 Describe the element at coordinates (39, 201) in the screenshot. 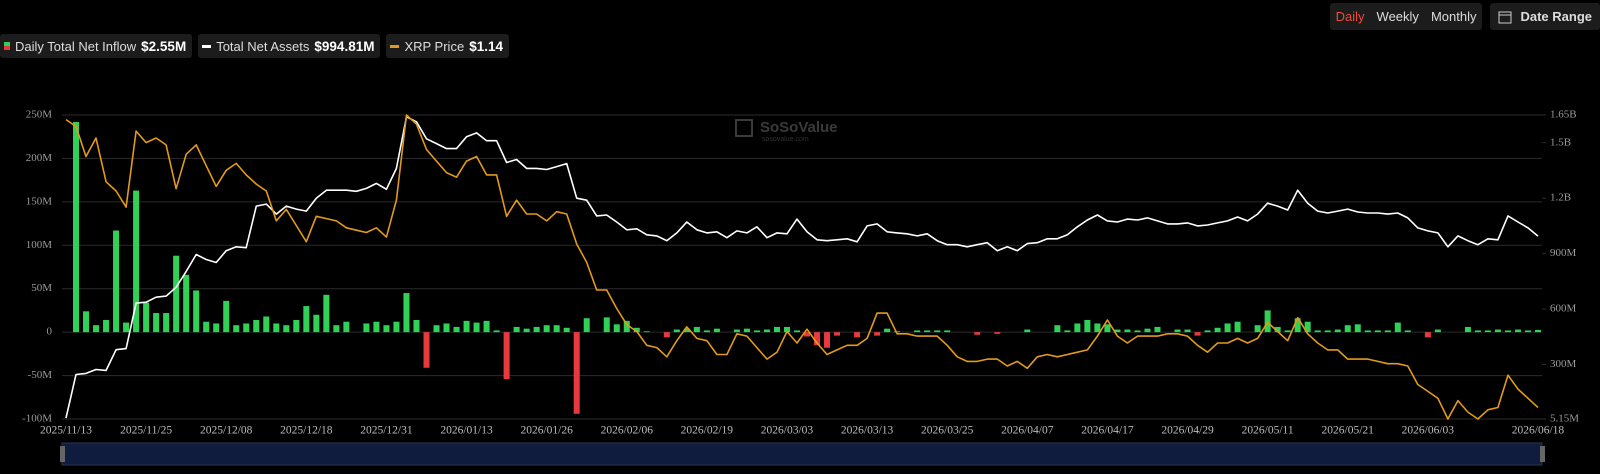

I see `y-tick-label: 150M` at that location.